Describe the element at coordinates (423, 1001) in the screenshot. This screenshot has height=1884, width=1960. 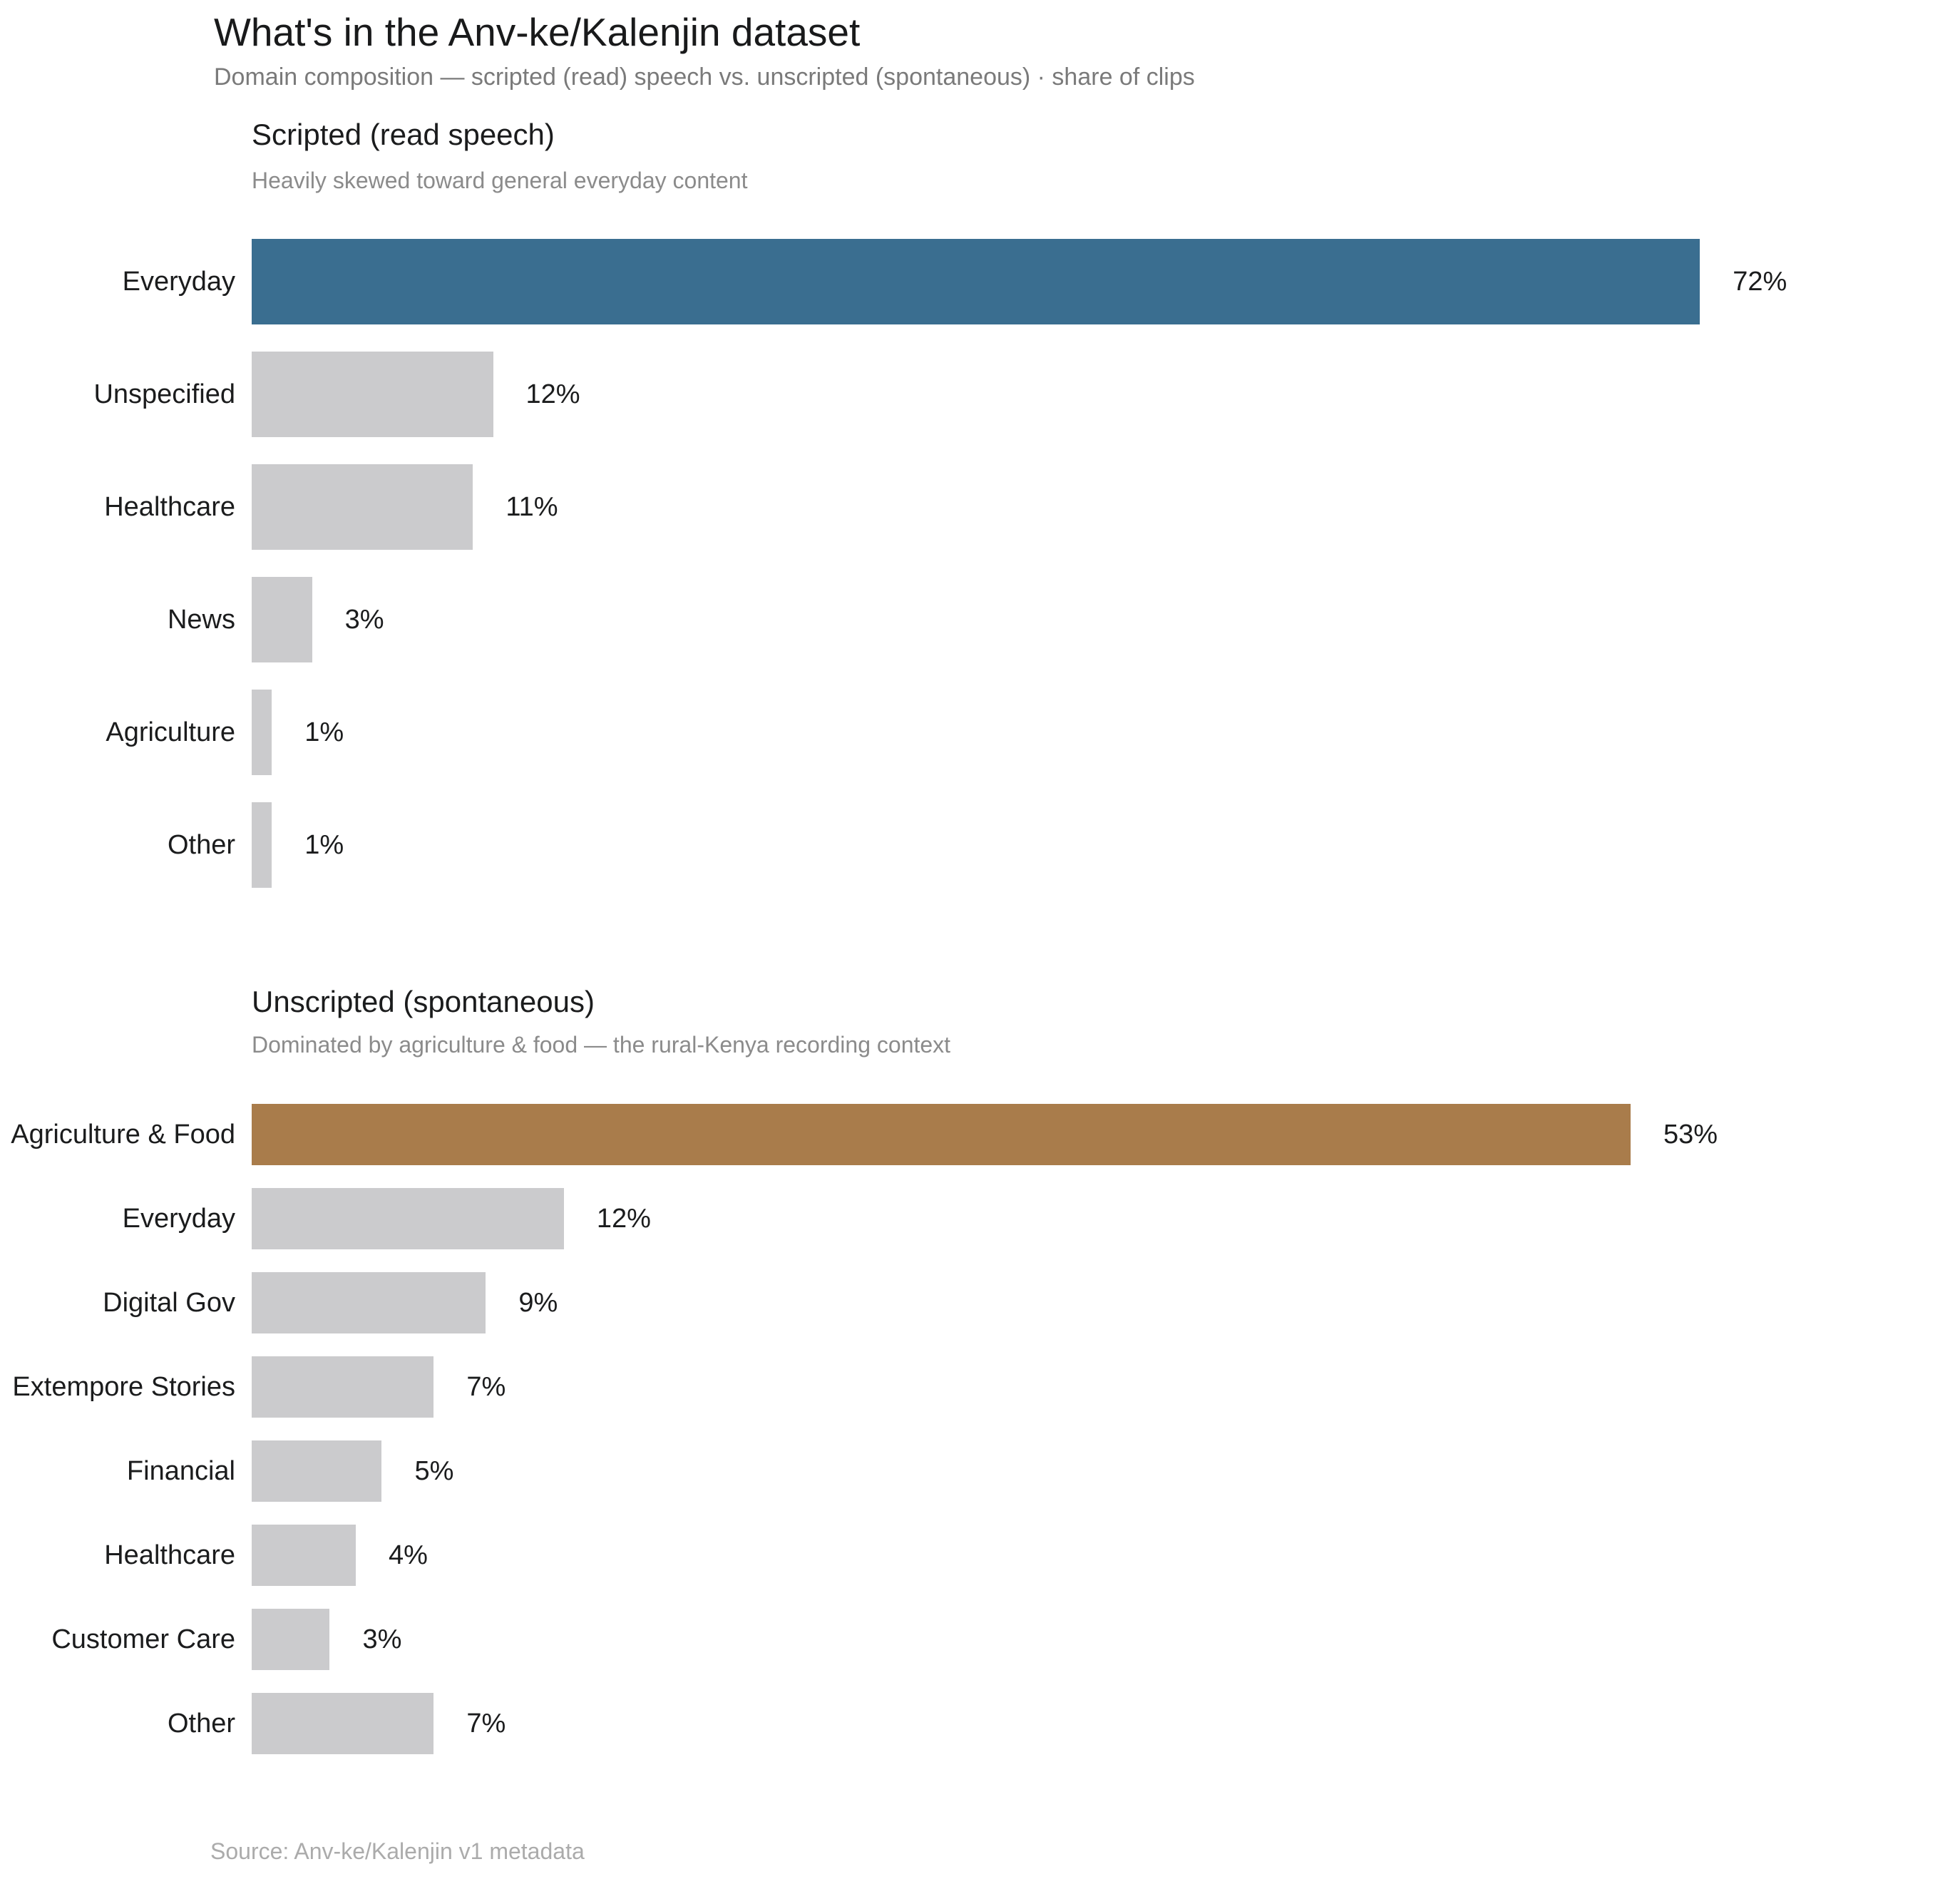
I see `unscripted-chart-heading: Unscripted (spontaneous)` at that location.